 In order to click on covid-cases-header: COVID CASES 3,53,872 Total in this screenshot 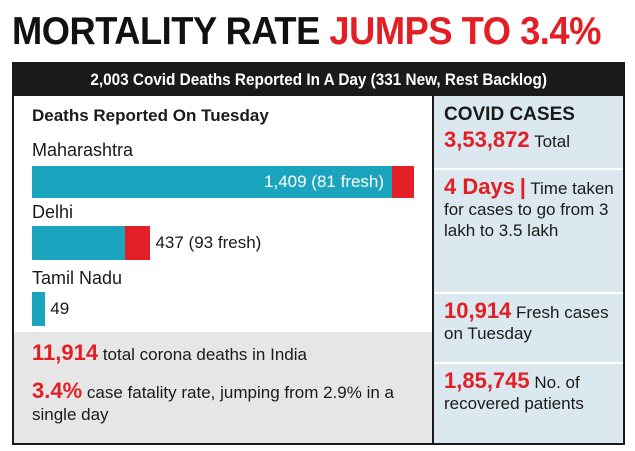, I will do `click(528, 128)`.